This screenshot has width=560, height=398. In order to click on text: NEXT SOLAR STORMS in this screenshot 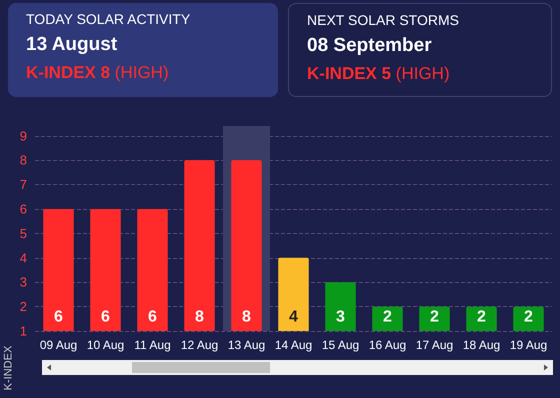, I will do `click(383, 20)`.